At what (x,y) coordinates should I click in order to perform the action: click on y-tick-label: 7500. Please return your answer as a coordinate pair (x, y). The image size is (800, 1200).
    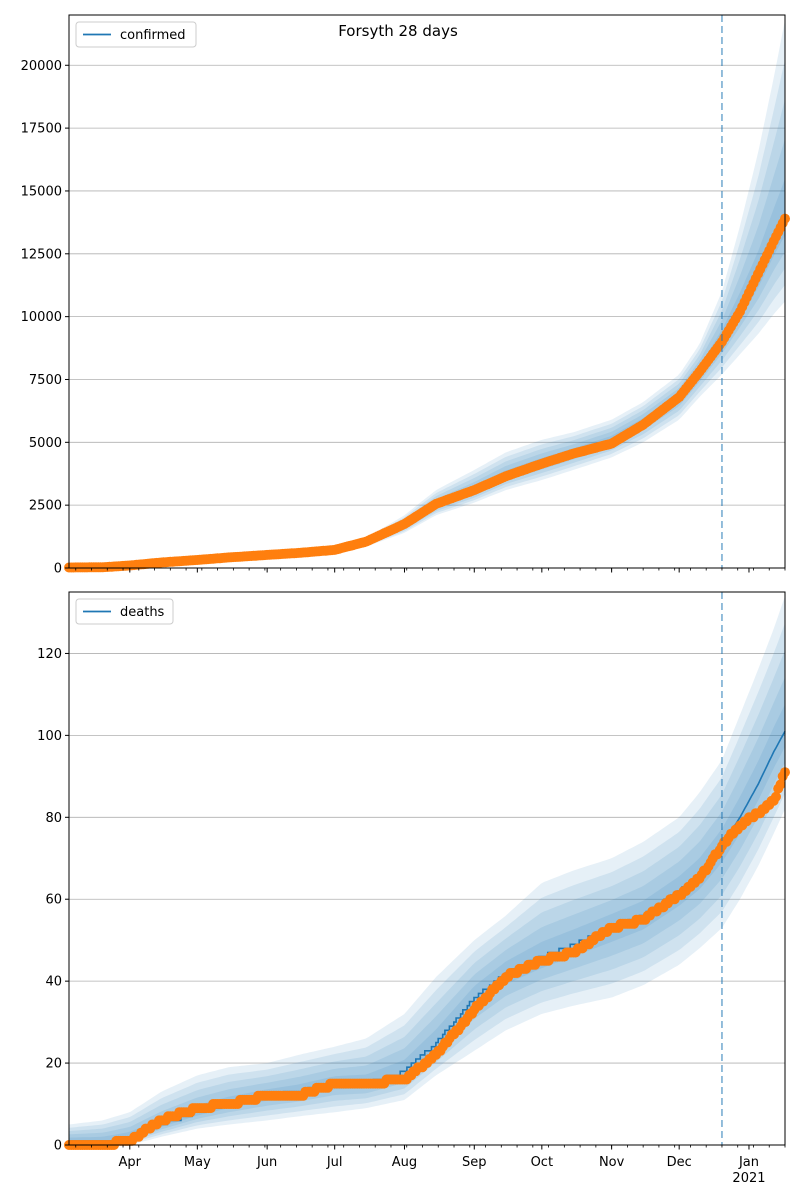
    Looking at the image, I should click on (45, 380).